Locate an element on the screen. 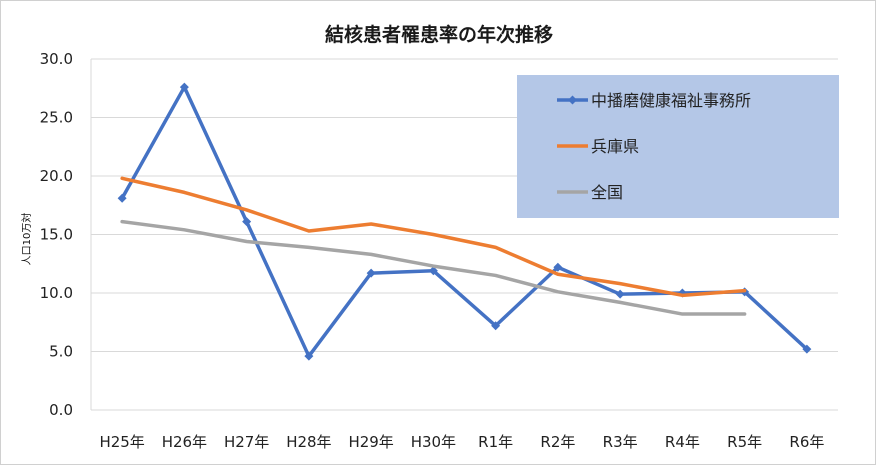 Image resolution: width=876 pixels, height=466 pixels. y-axis-label: 人口10万対 is located at coordinates (26, 239).